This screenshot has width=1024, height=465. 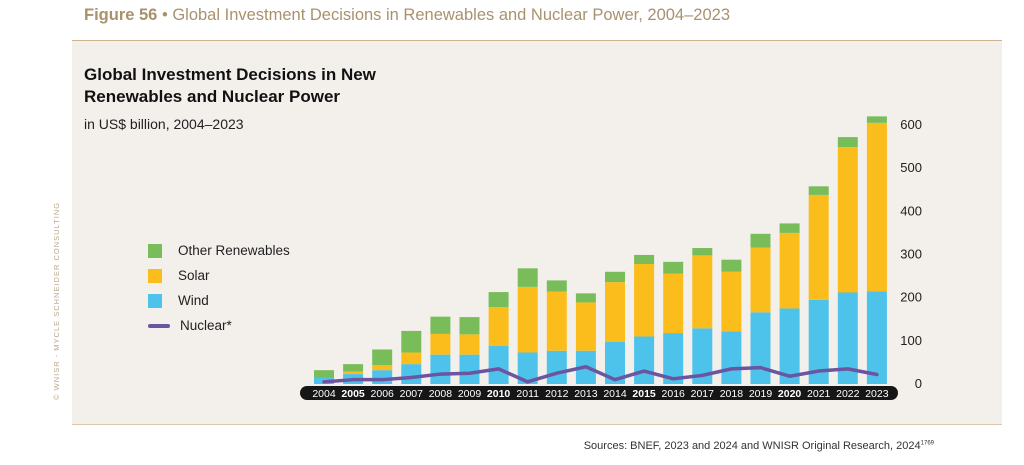 I want to click on bar-wind-2006, so click(x=382, y=377).